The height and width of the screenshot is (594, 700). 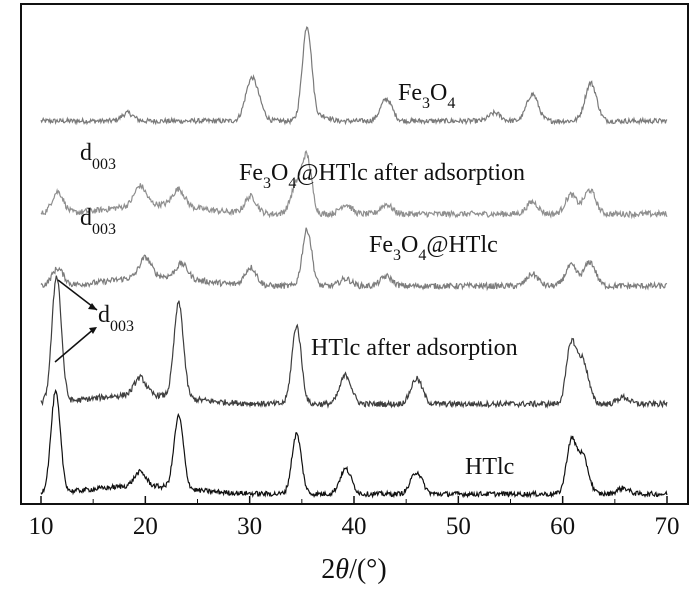 What do you see at coordinates (145, 526) in the screenshot?
I see `x-tick-label-20: 20` at bounding box center [145, 526].